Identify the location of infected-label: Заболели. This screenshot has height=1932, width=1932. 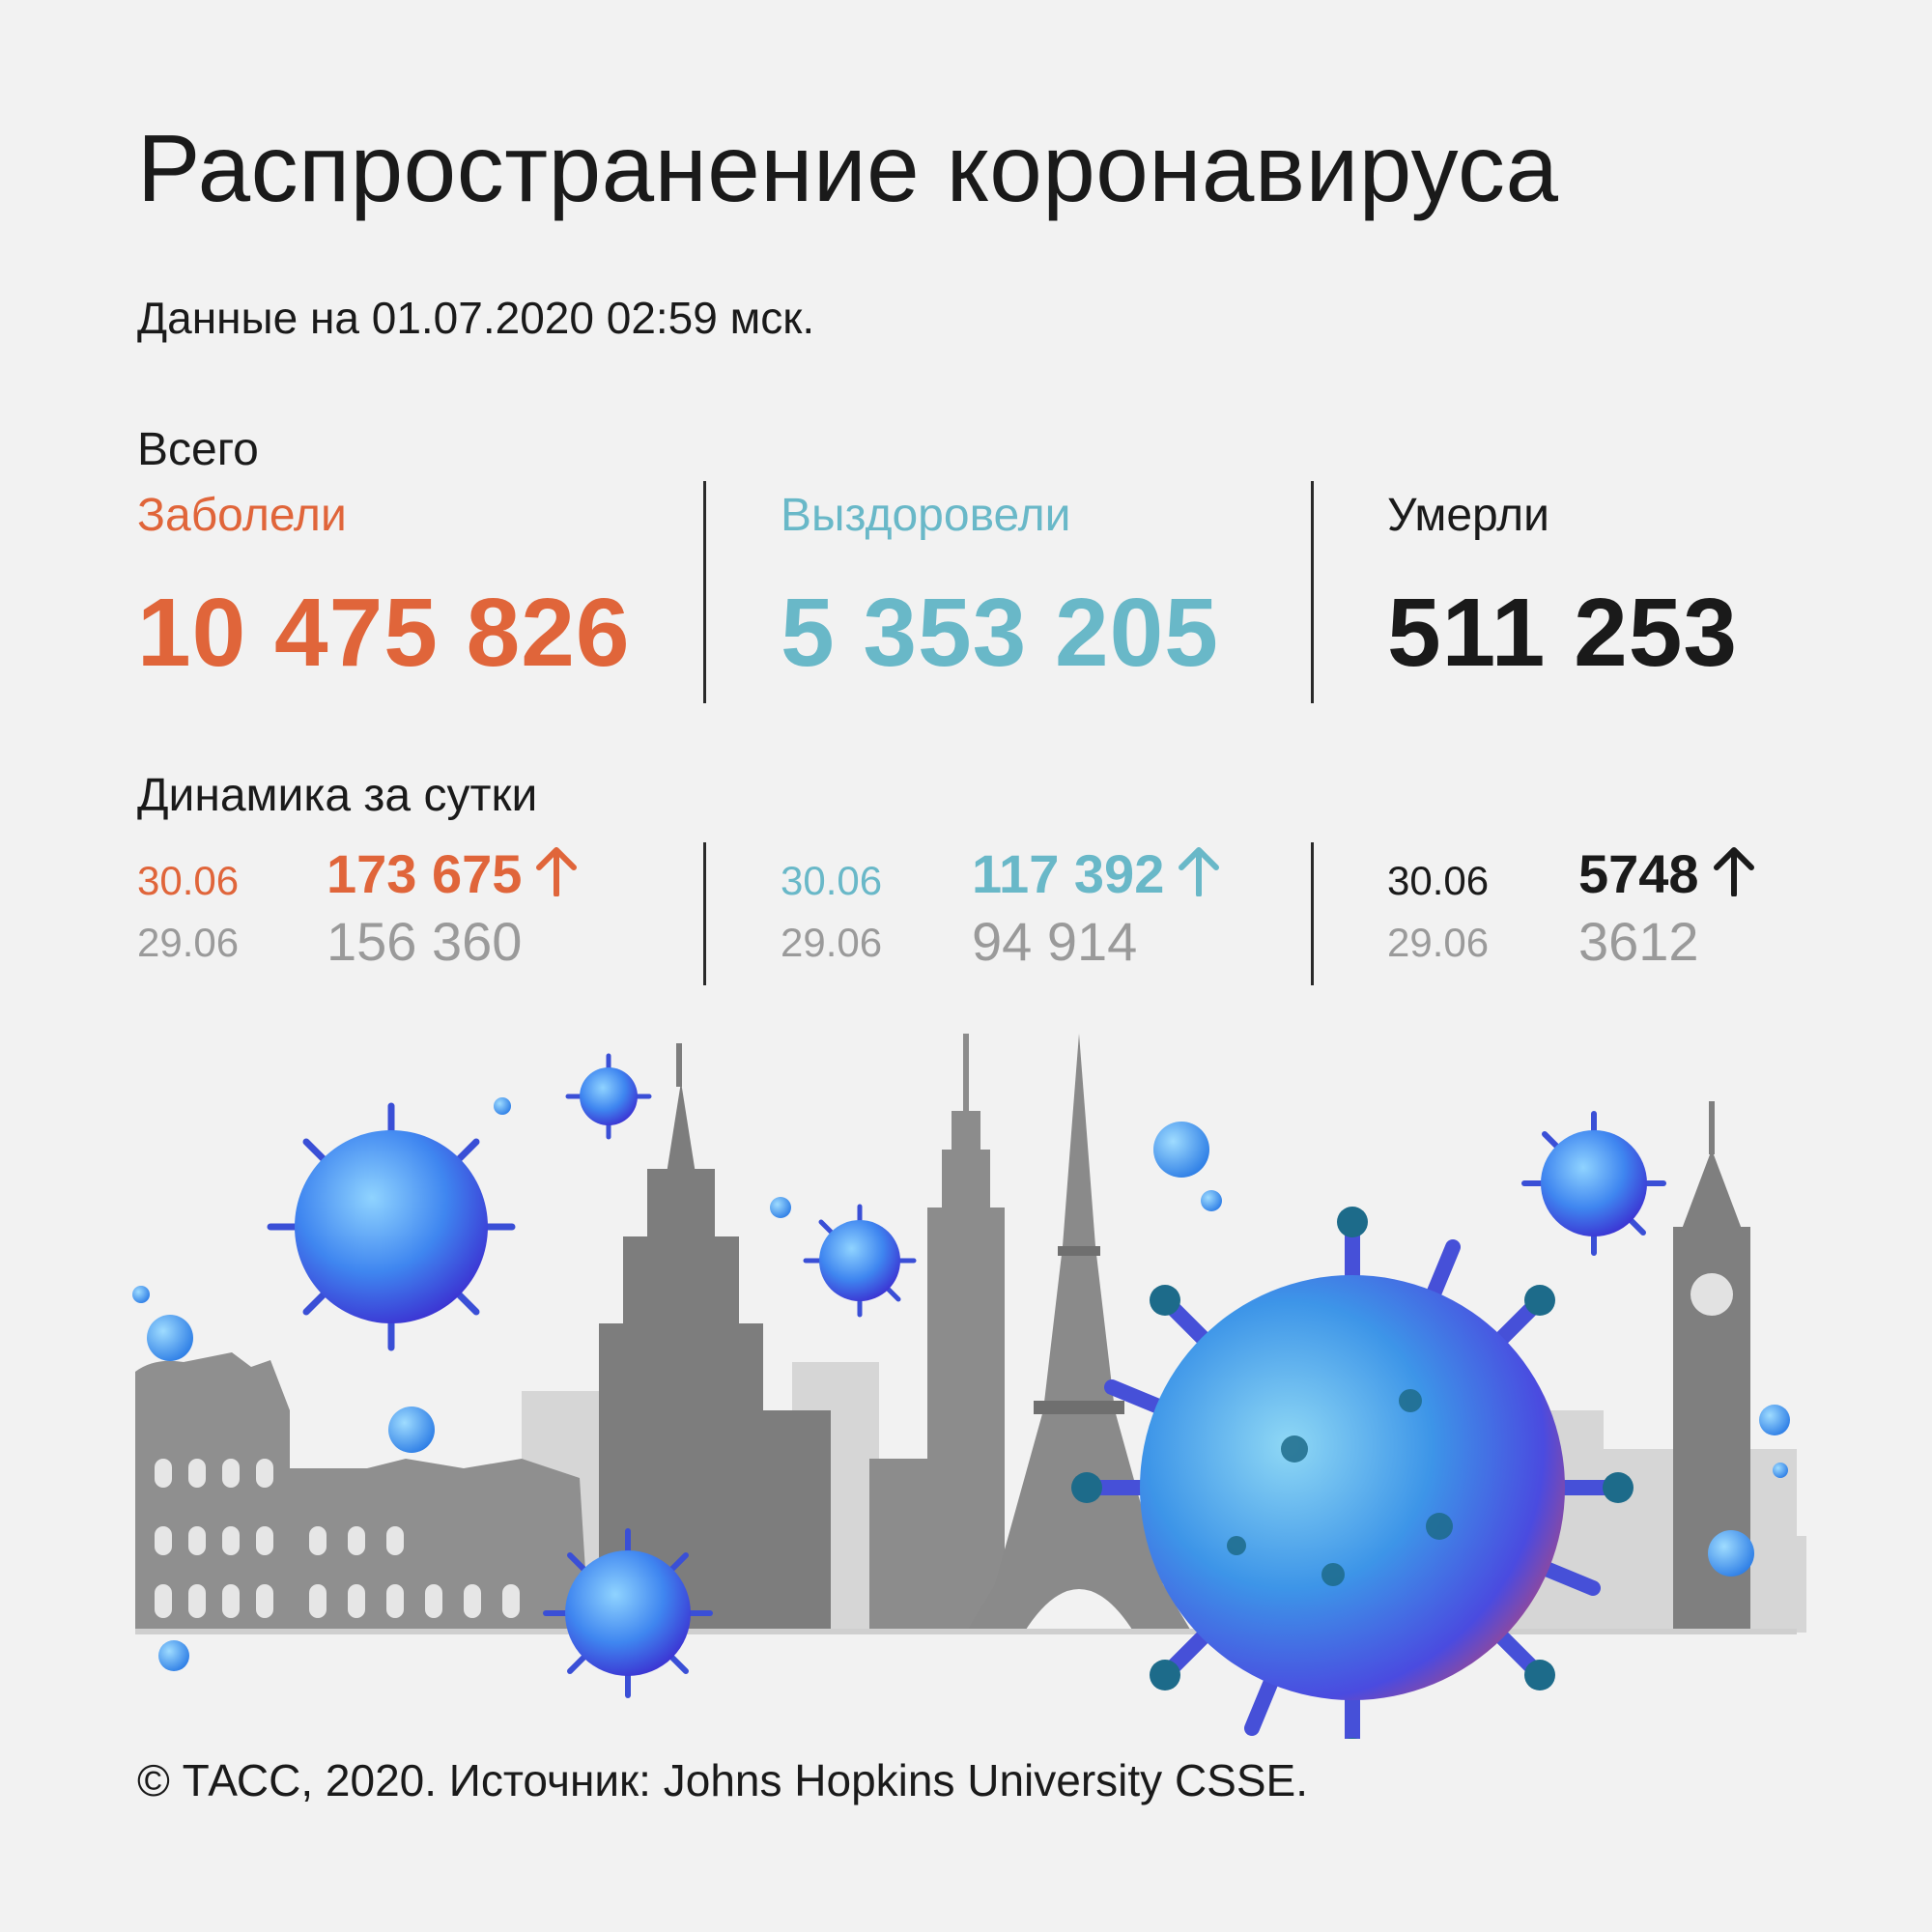
(242, 515).